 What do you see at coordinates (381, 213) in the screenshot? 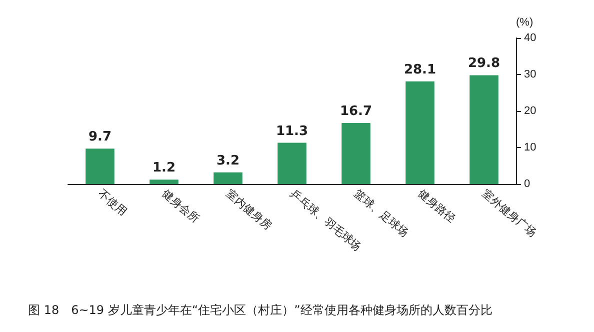
I see `x-tick-label: 篮球、足球场` at bounding box center [381, 213].